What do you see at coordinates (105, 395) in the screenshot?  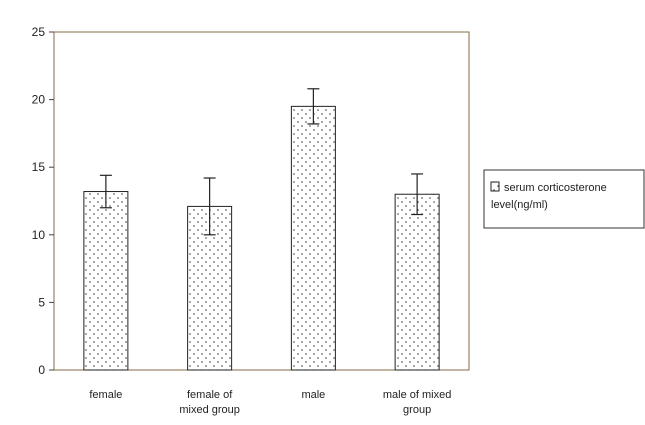 I see `x-category-label: female` at bounding box center [105, 395].